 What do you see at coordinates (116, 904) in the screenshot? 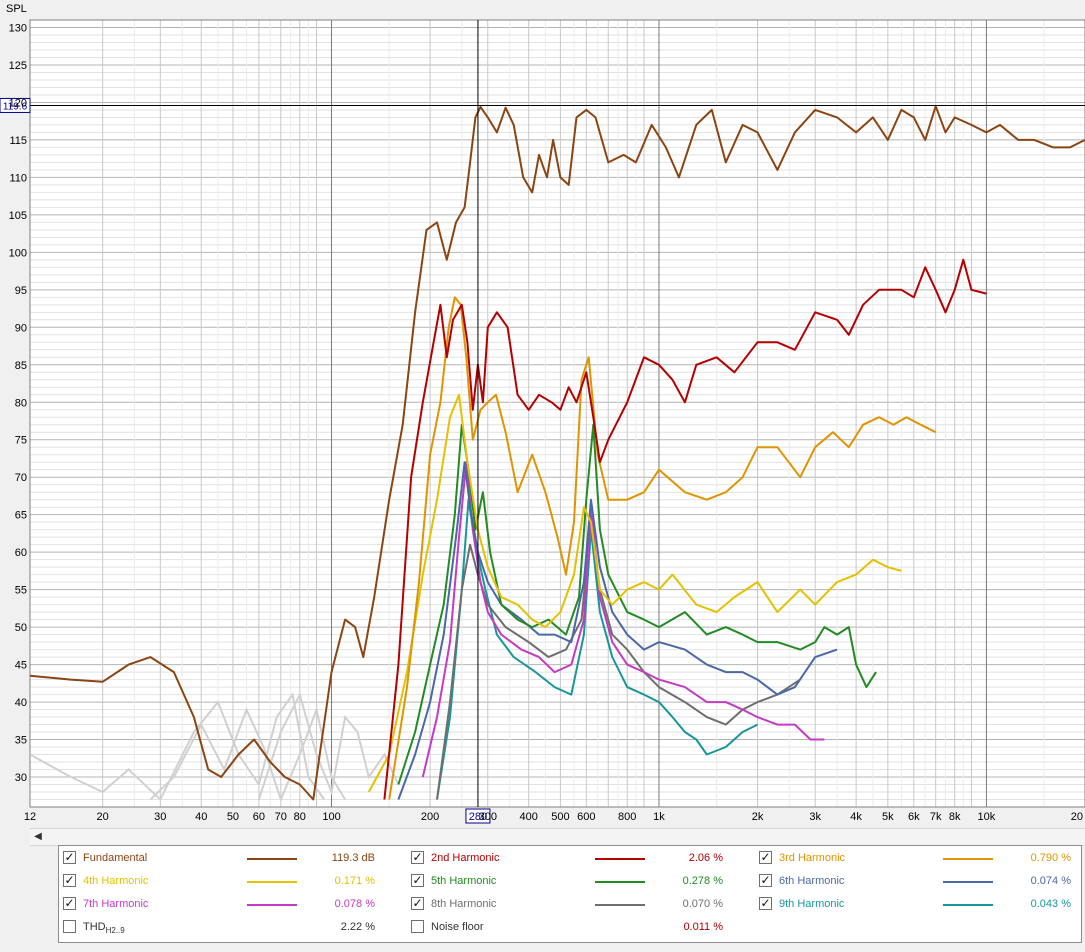
I see `legend-label: 7th Harmonic` at bounding box center [116, 904].